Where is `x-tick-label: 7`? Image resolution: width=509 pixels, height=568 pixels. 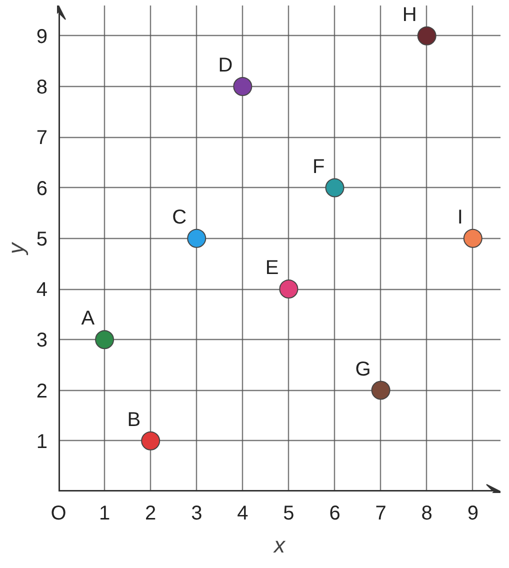
x-tick-label: 7 is located at coordinates (380, 513).